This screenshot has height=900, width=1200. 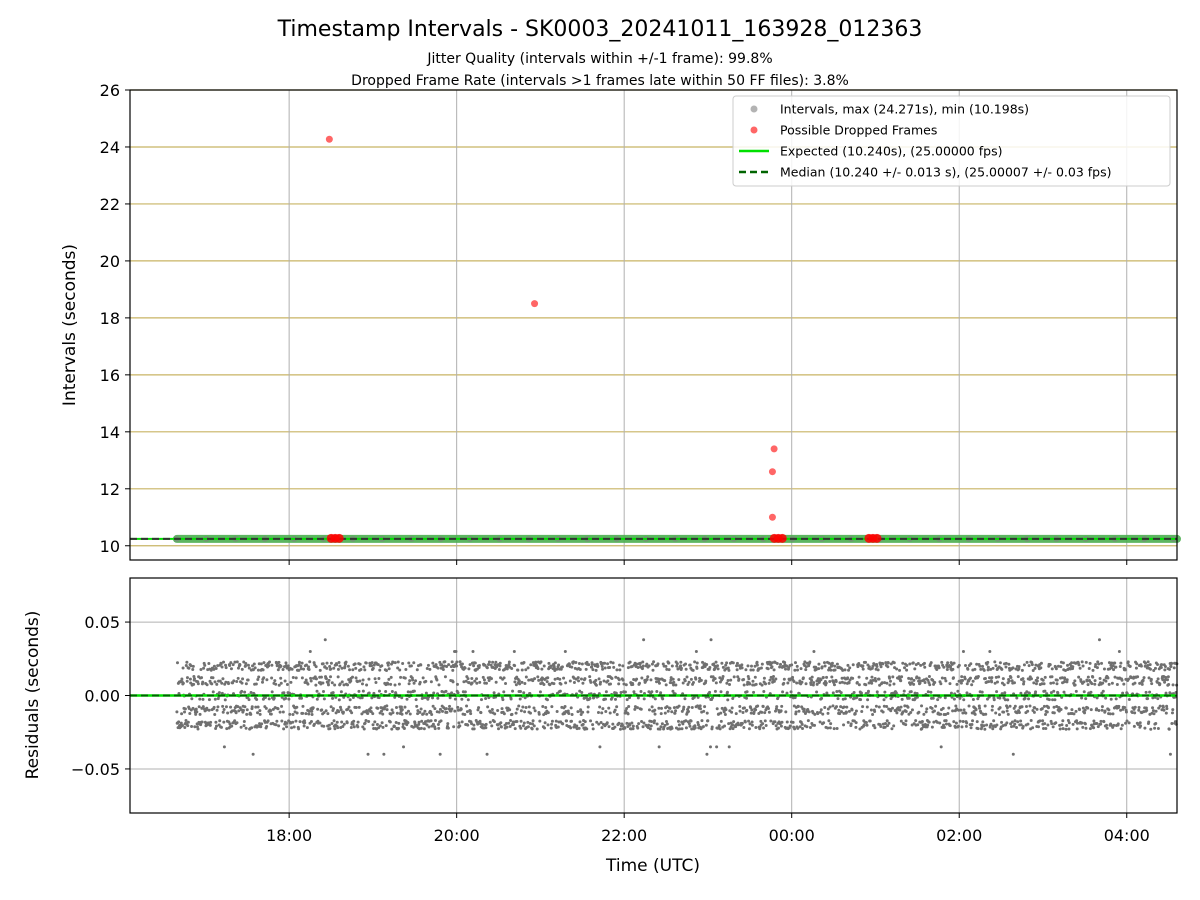 I want to click on x-tick-label: 02:00, so click(x=959, y=835).